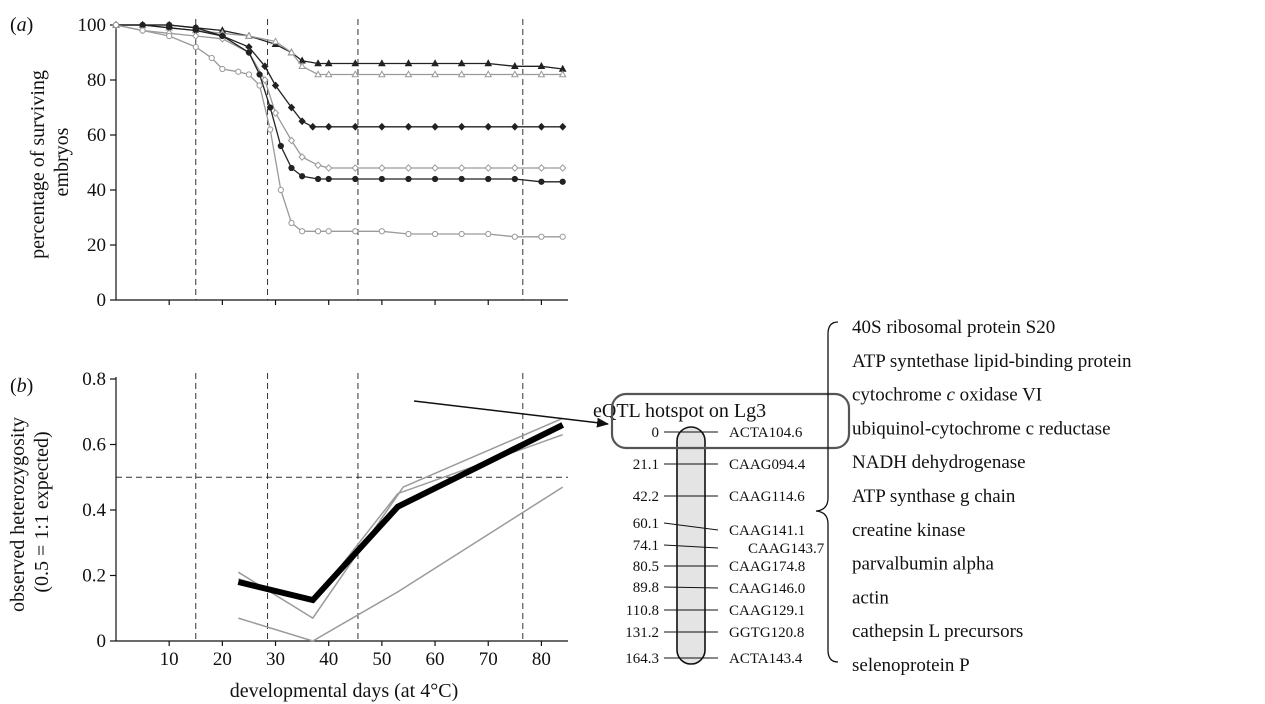  Describe the element at coordinates (328, 659) in the screenshot. I see `x-tick-label: 40` at that location.